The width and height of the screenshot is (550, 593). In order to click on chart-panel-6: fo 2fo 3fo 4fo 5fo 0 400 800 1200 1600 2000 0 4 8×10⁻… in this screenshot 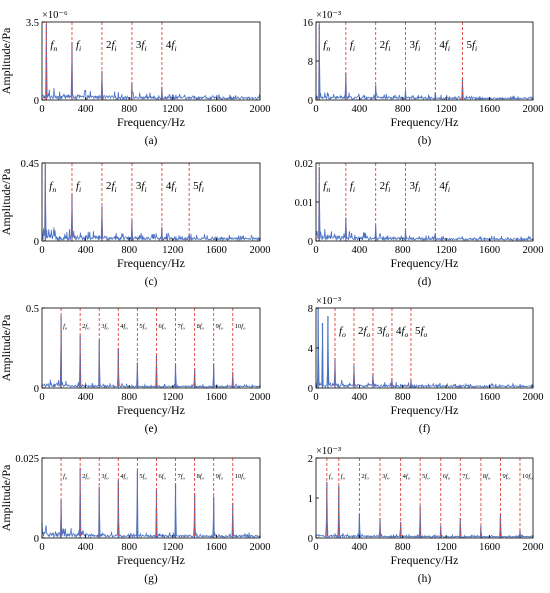, I will do `click(426, 365)`.